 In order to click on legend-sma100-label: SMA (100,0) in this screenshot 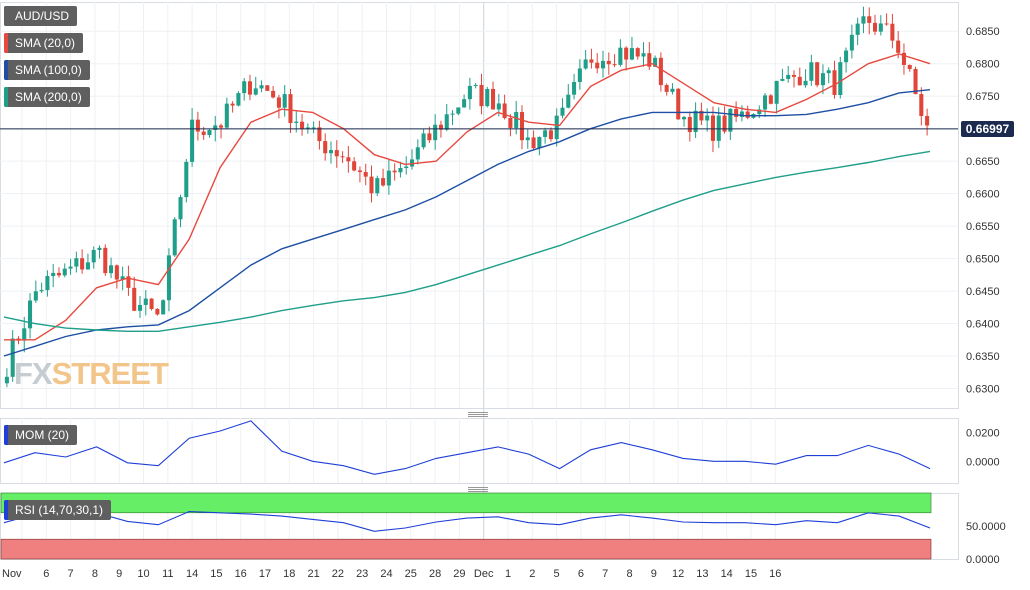, I will do `click(48, 70)`.